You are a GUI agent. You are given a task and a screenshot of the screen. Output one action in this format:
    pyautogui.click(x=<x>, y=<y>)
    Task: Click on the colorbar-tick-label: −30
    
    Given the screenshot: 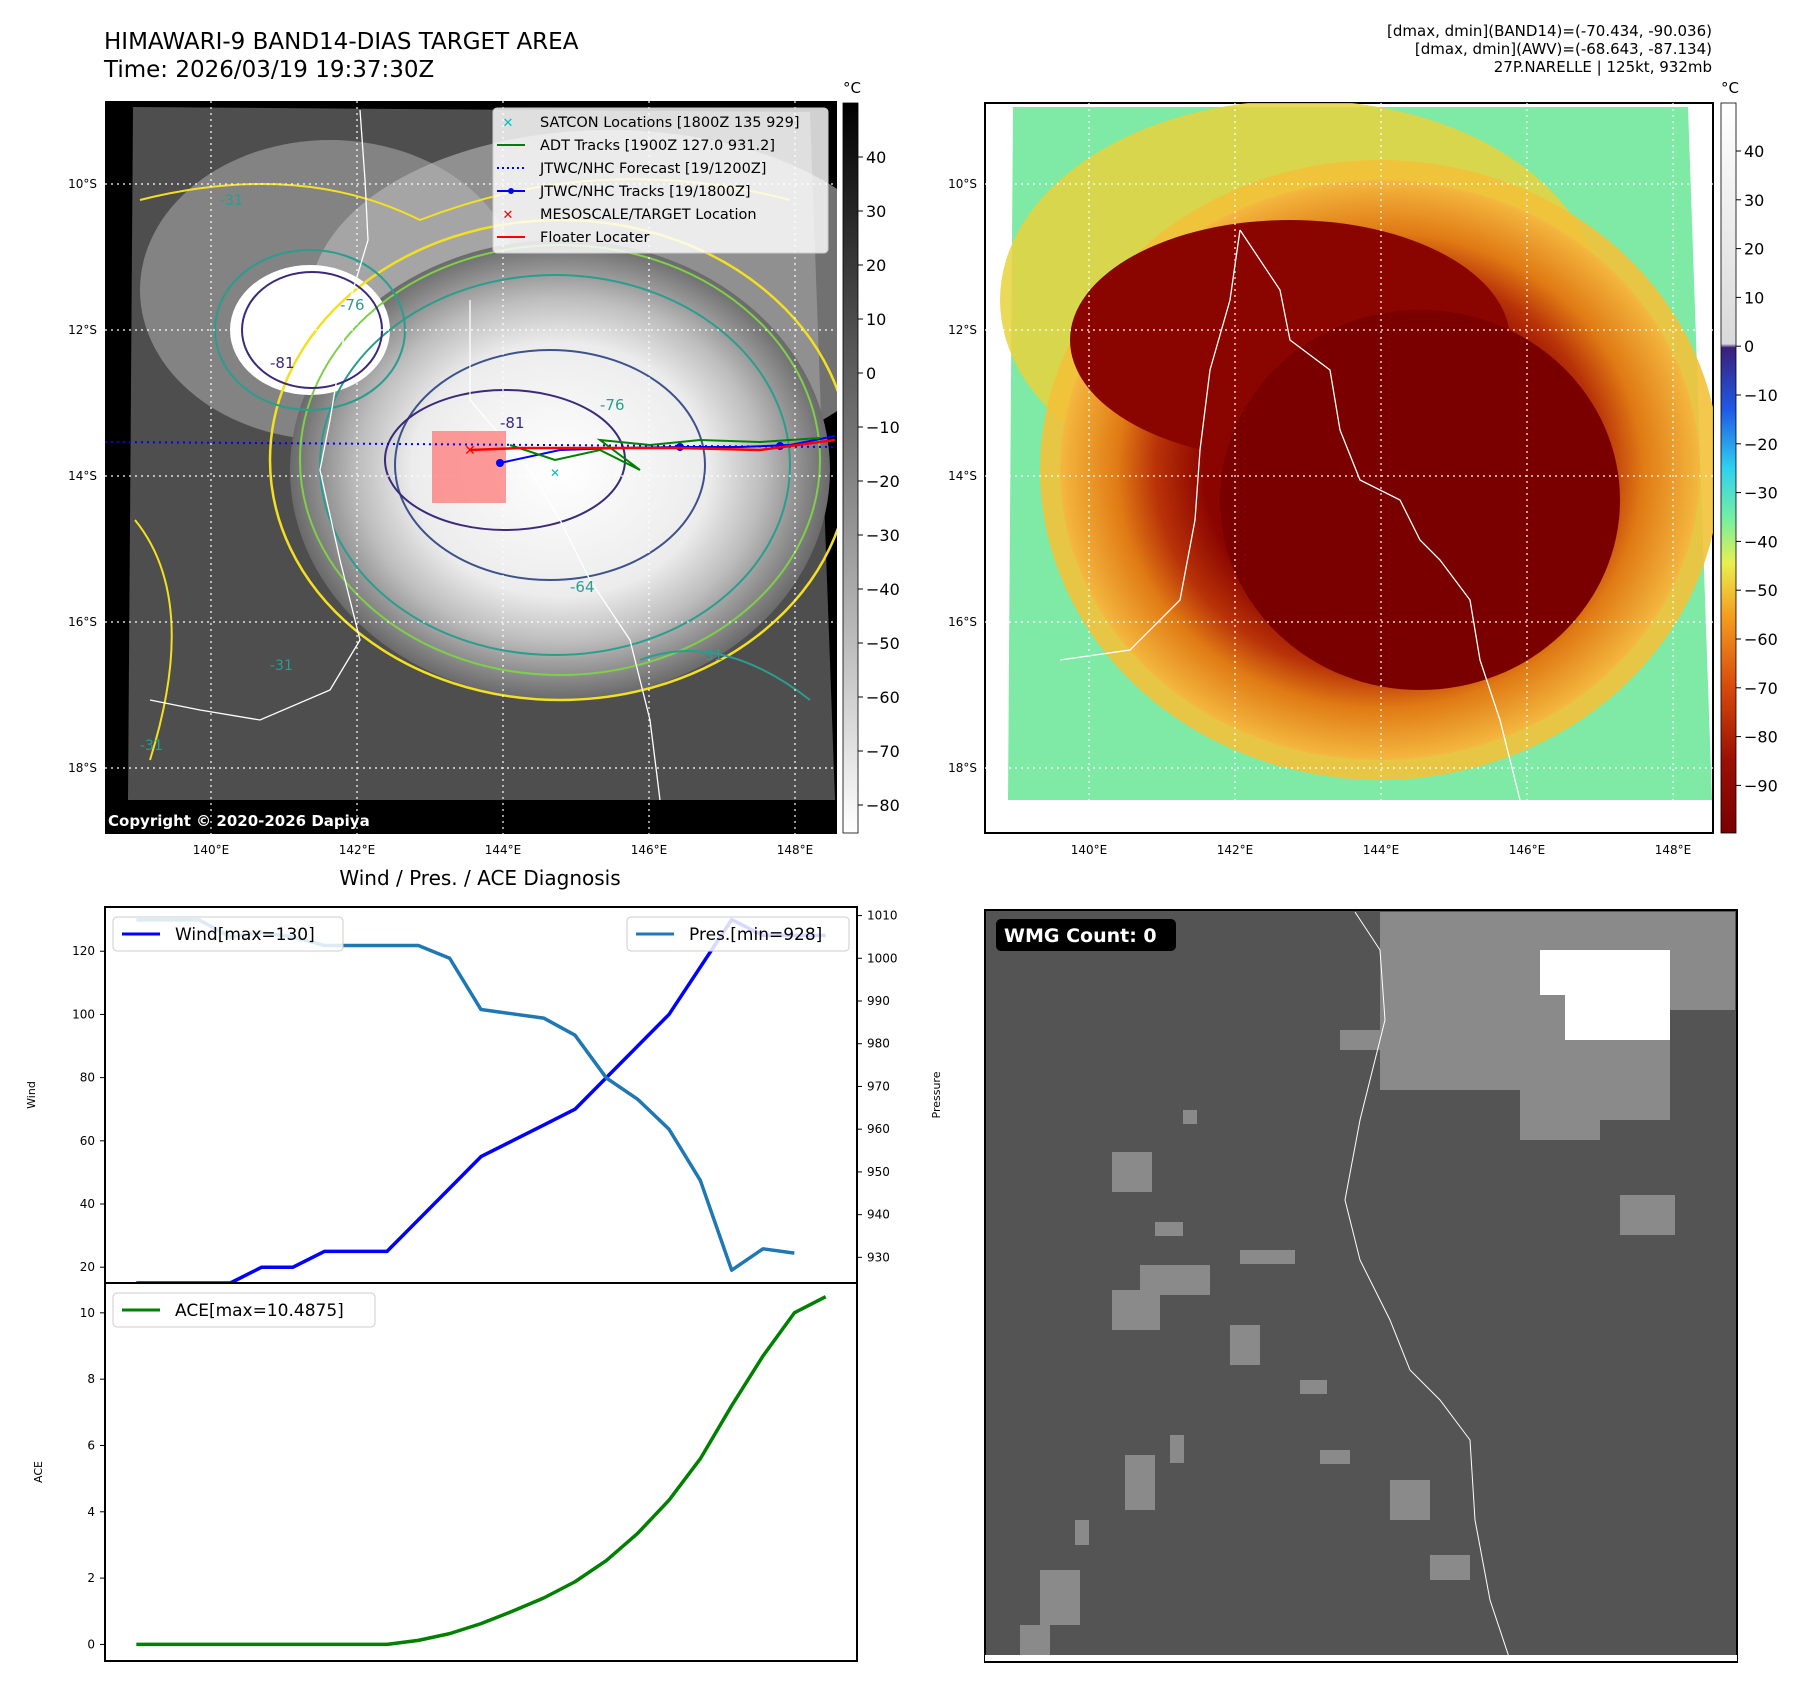 What is the action you would take?
    pyautogui.click(x=1761, y=493)
    